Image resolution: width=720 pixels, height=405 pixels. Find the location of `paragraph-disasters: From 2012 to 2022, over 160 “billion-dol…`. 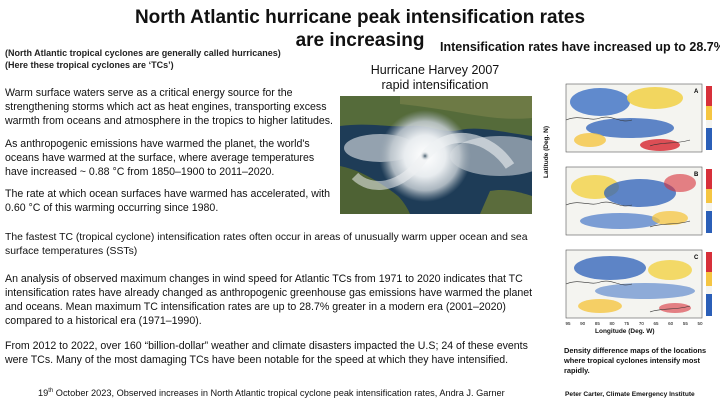

paragraph-disasters: From 2012 to 2022, over 160 “billion-dol… is located at coordinates (266, 353).